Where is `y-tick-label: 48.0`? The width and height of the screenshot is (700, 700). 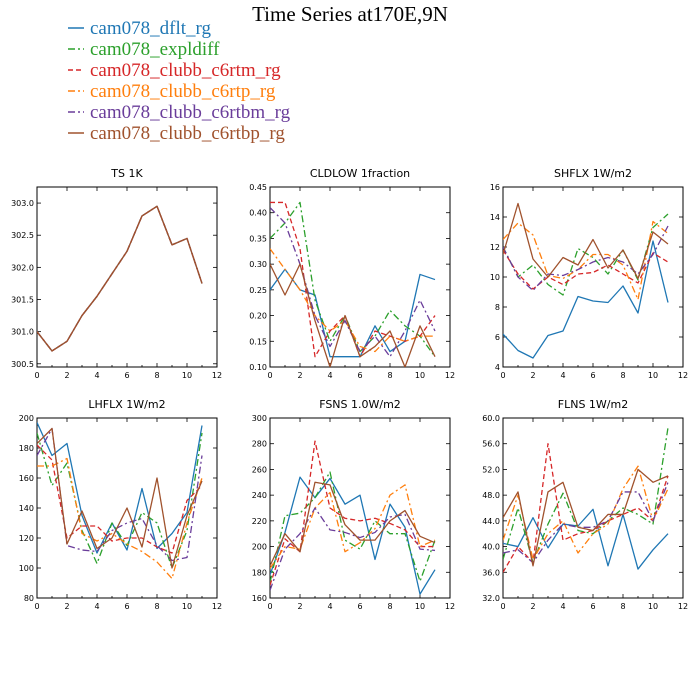
y-tick-label: 48.0 is located at coordinates (491, 495).